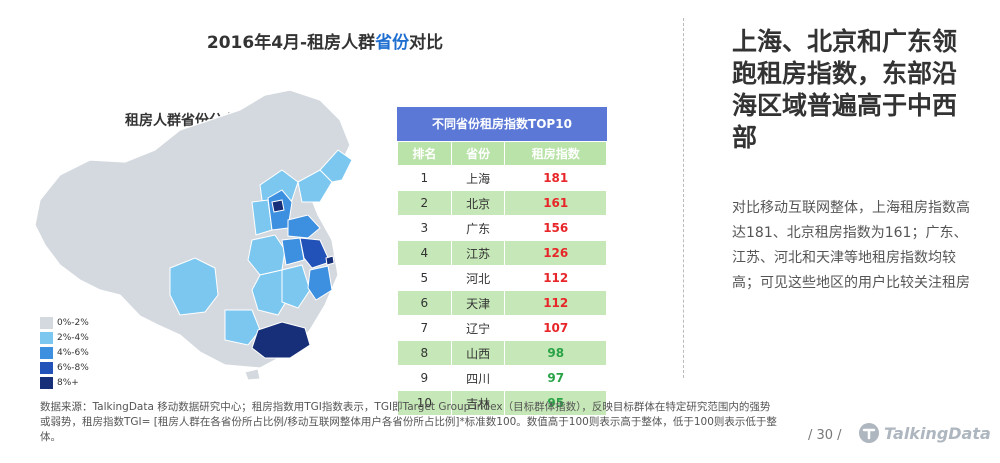 The height and width of the screenshot is (463, 1000). I want to click on table-row: 5 河北 112, so click(502, 278).